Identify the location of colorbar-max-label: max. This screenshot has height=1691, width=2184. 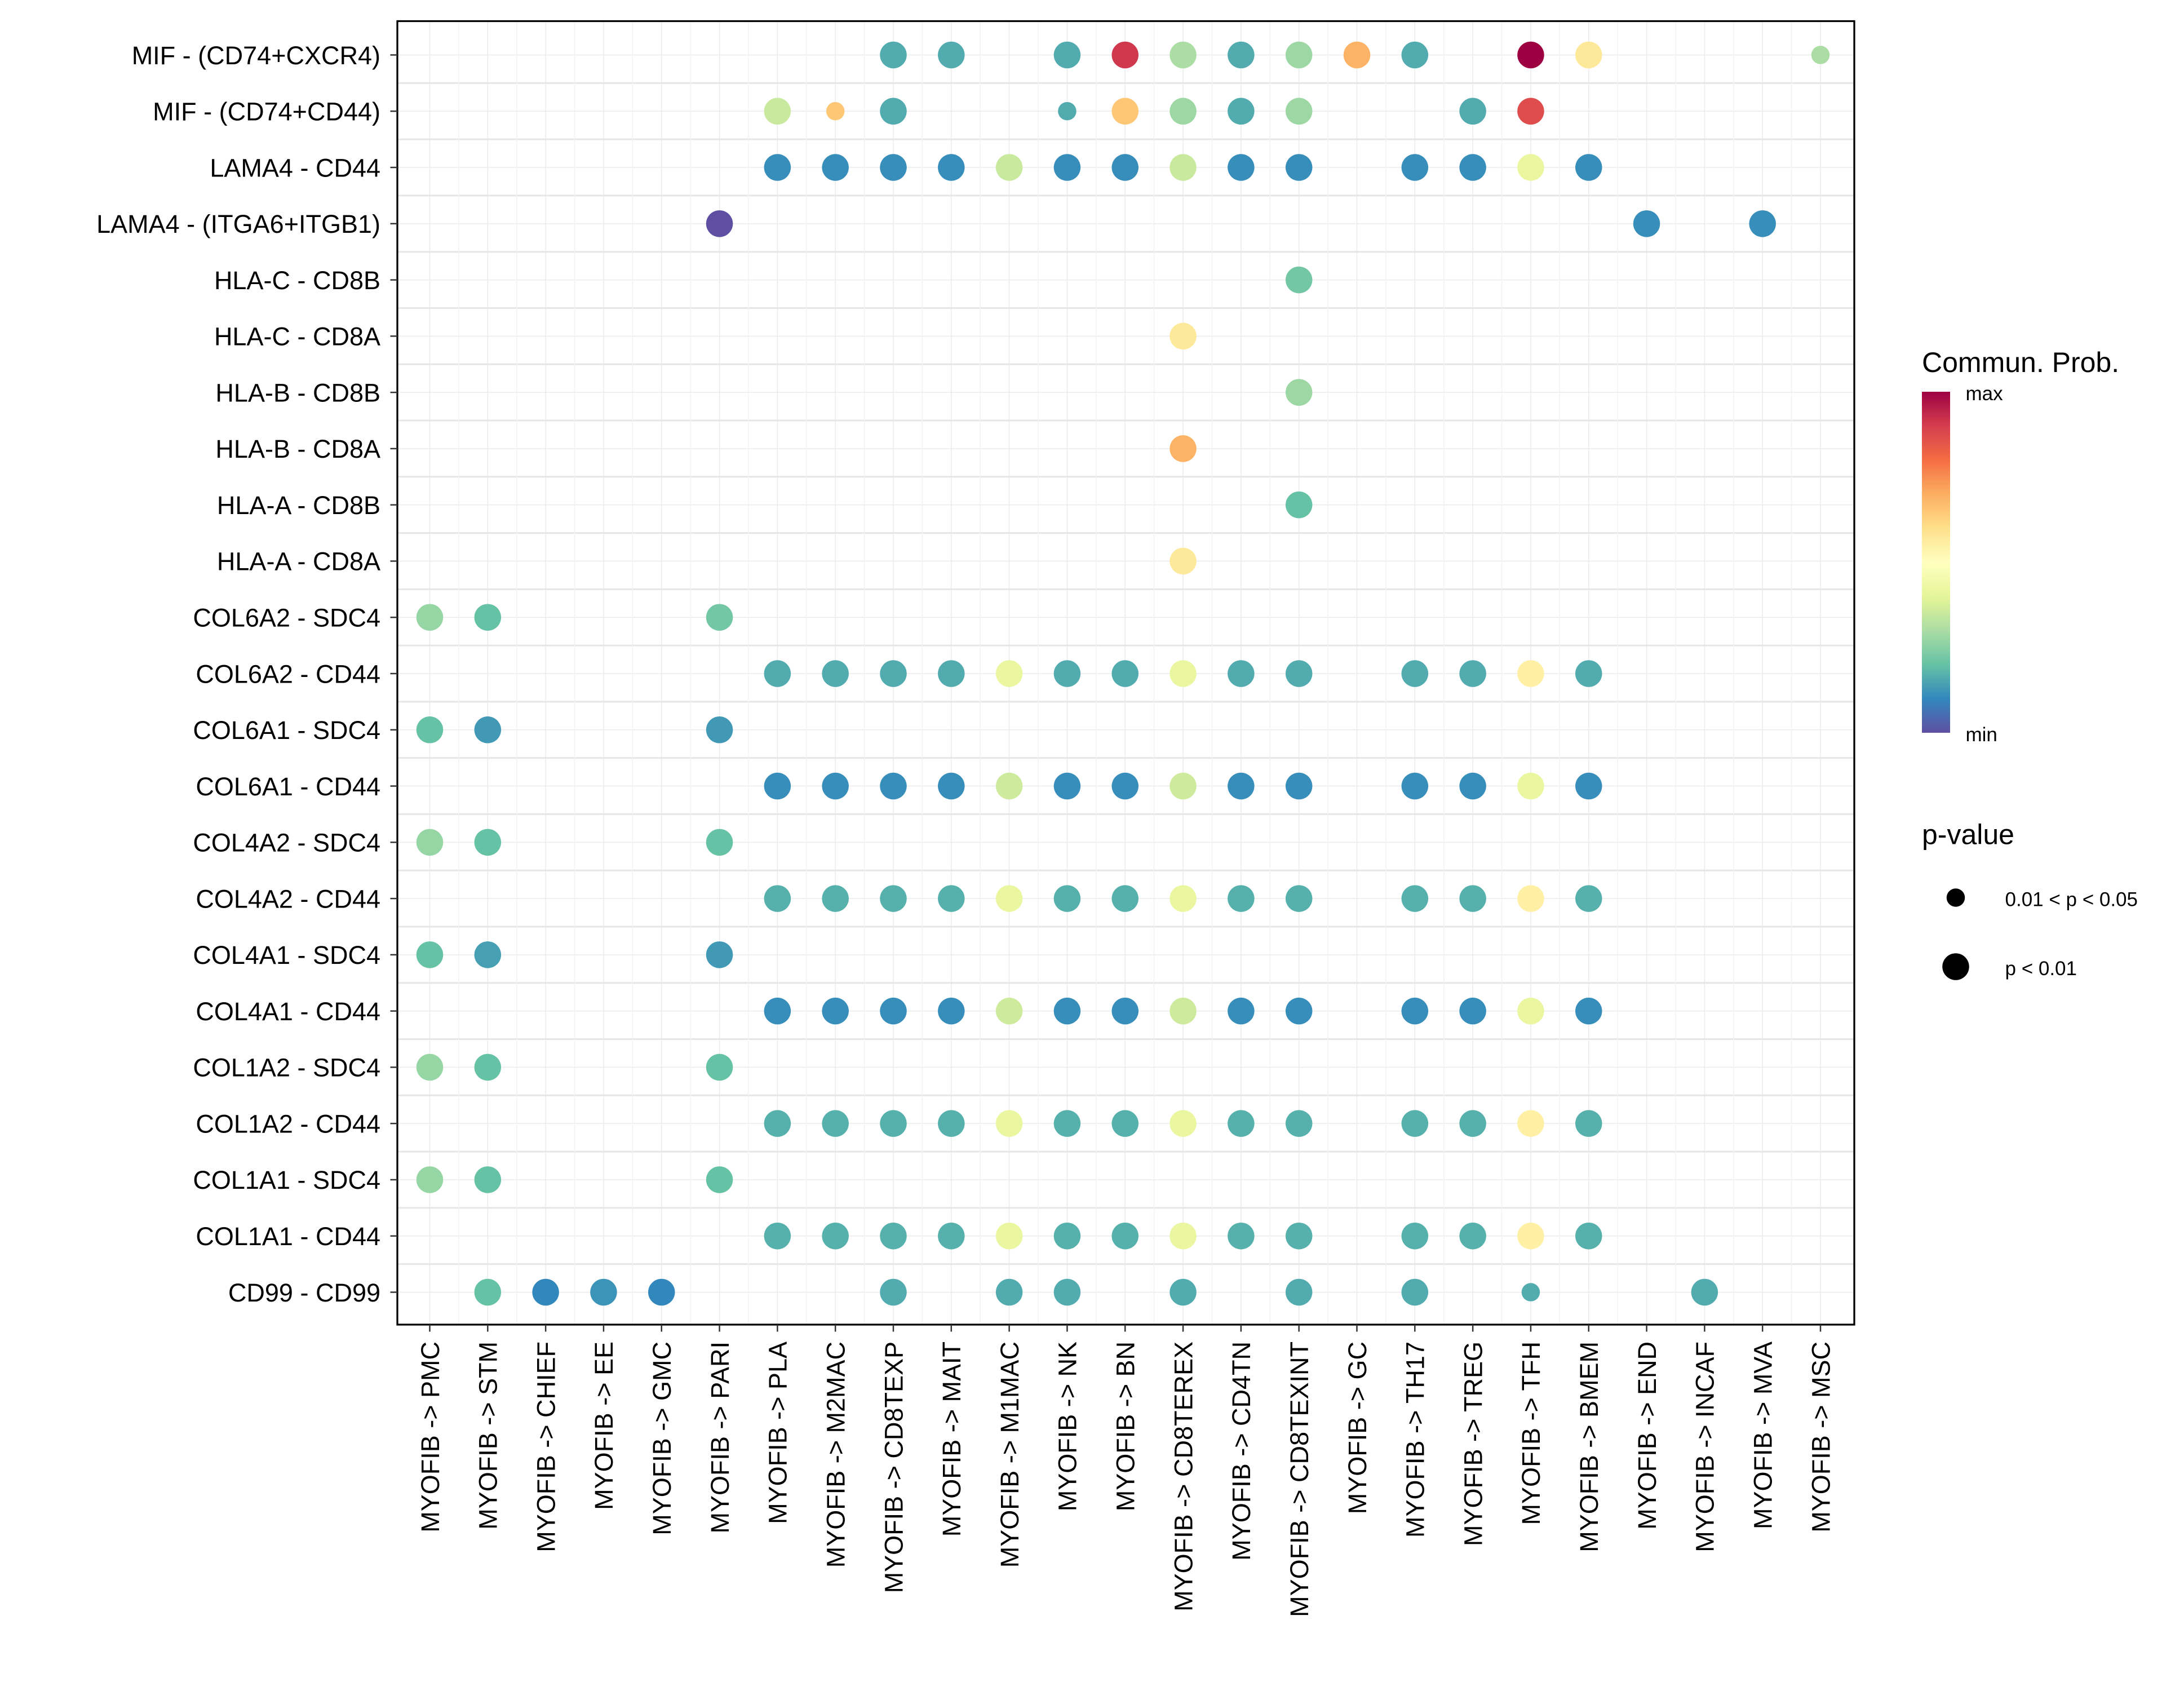
(1985, 394).